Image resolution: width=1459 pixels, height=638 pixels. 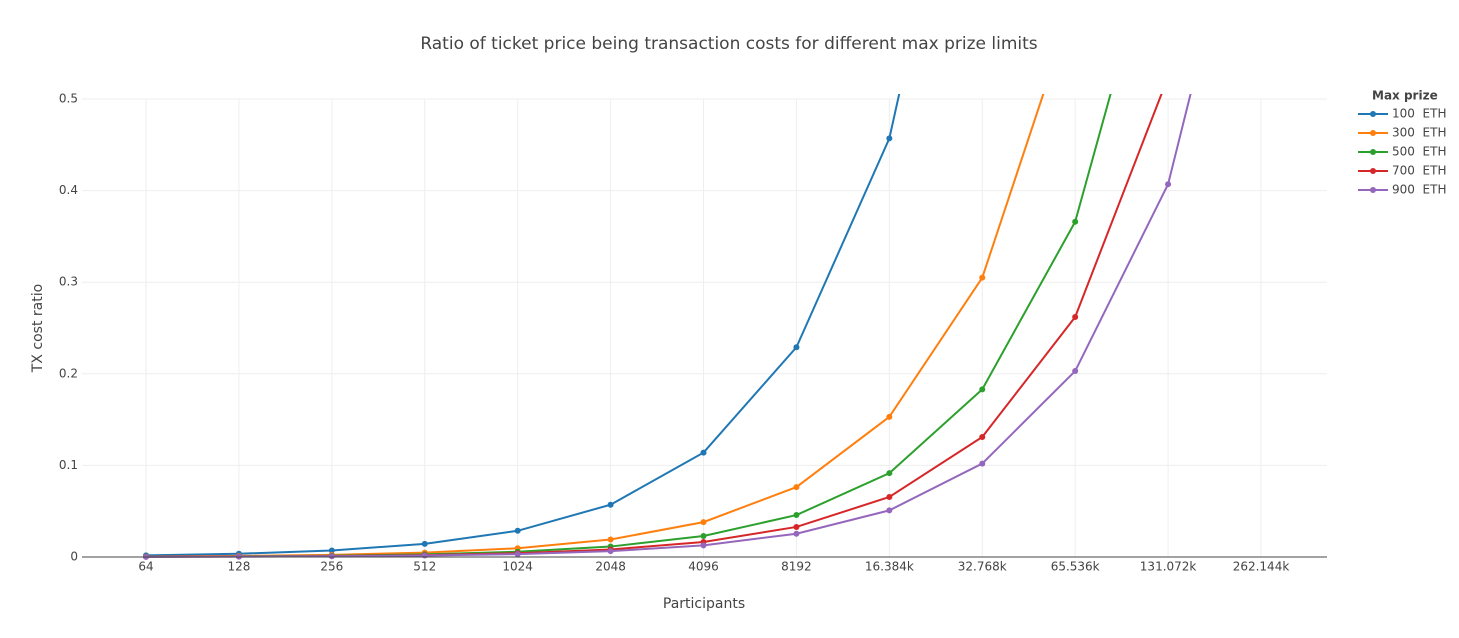 I want to click on legend-label: 500 ETH, so click(x=1419, y=152).